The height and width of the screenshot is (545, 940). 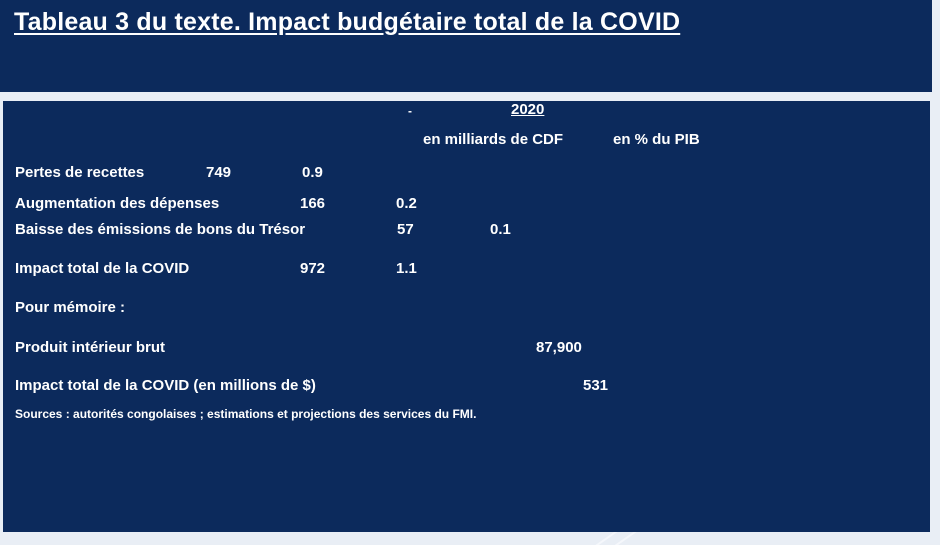 What do you see at coordinates (313, 203) in the screenshot?
I see `row-value-cdf: 166` at bounding box center [313, 203].